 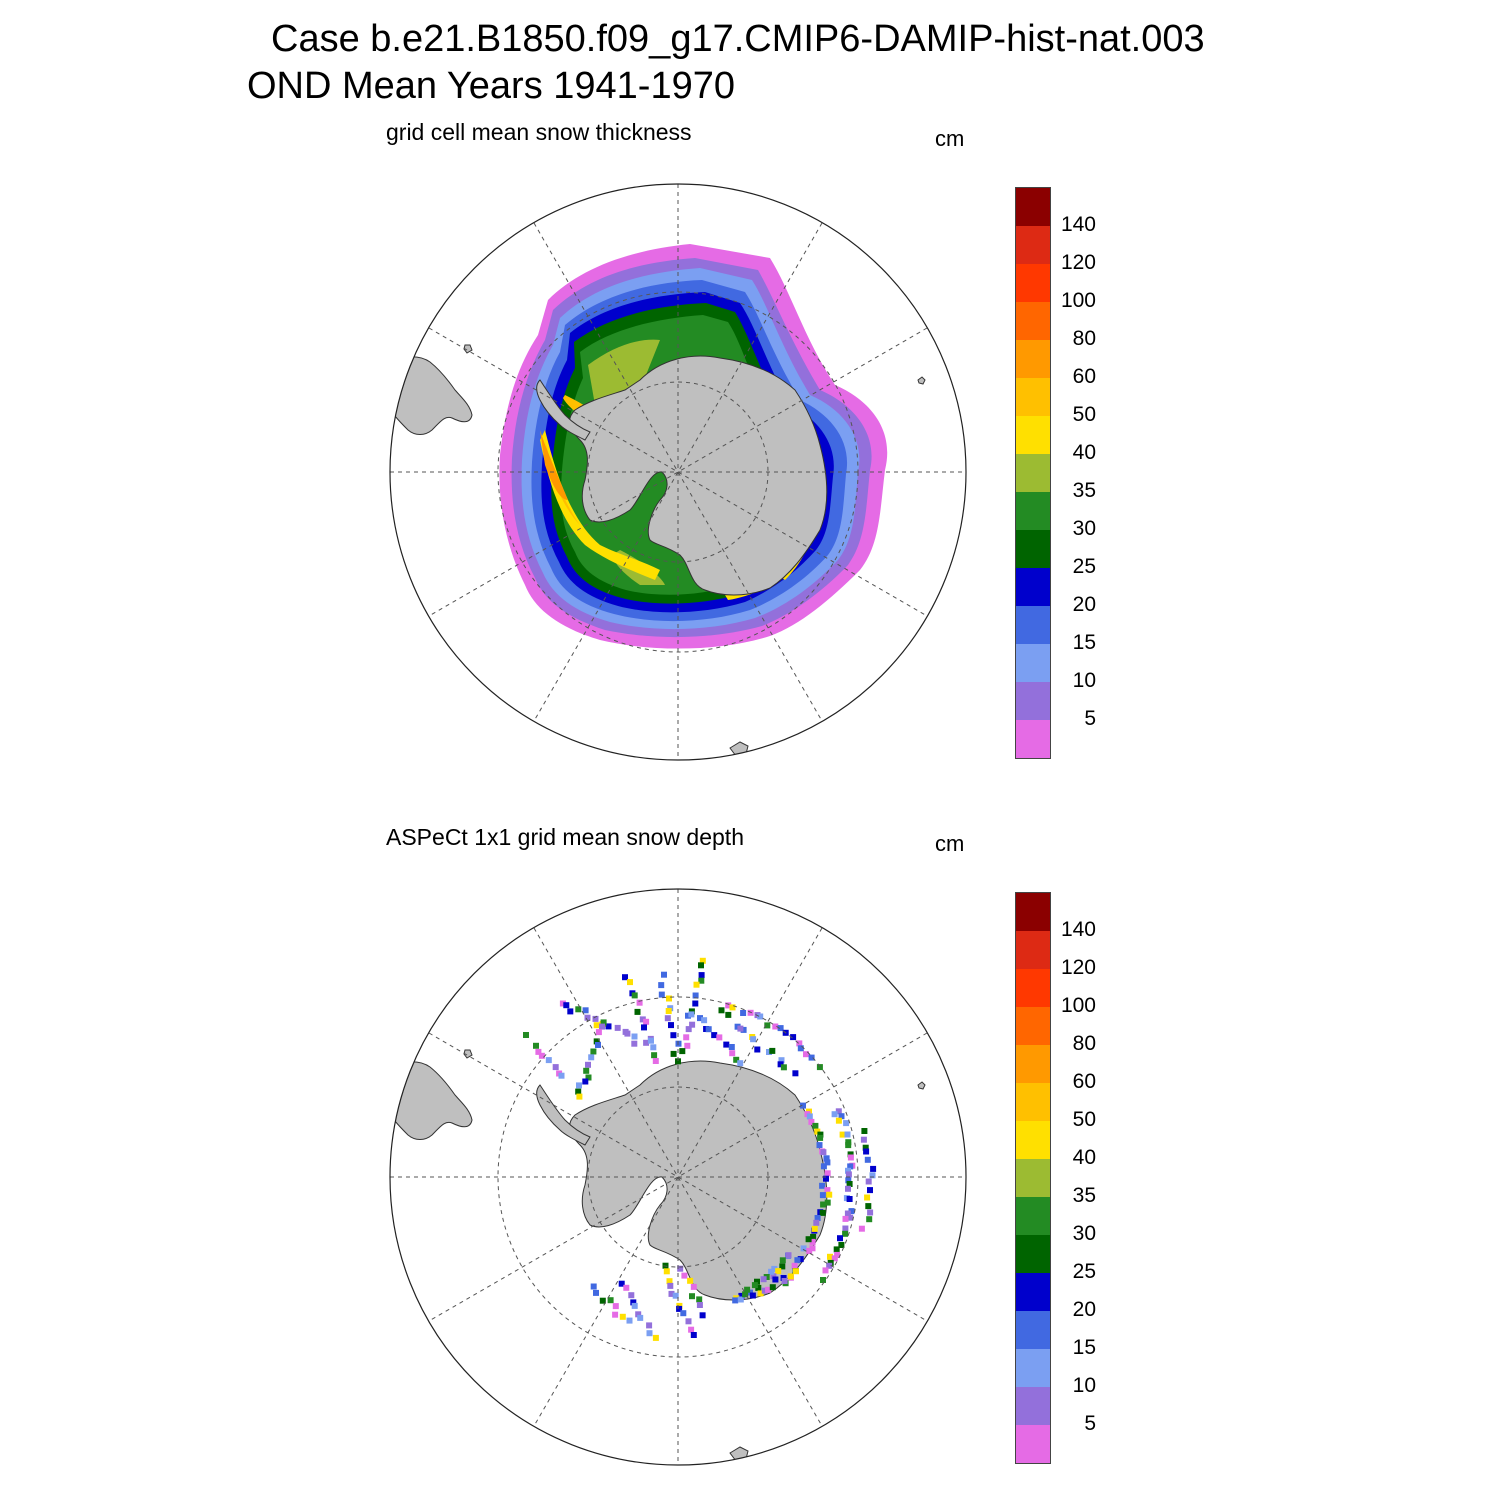 What do you see at coordinates (1090, 1423) in the screenshot?
I see `colorbar-label: 5` at bounding box center [1090, 1423].